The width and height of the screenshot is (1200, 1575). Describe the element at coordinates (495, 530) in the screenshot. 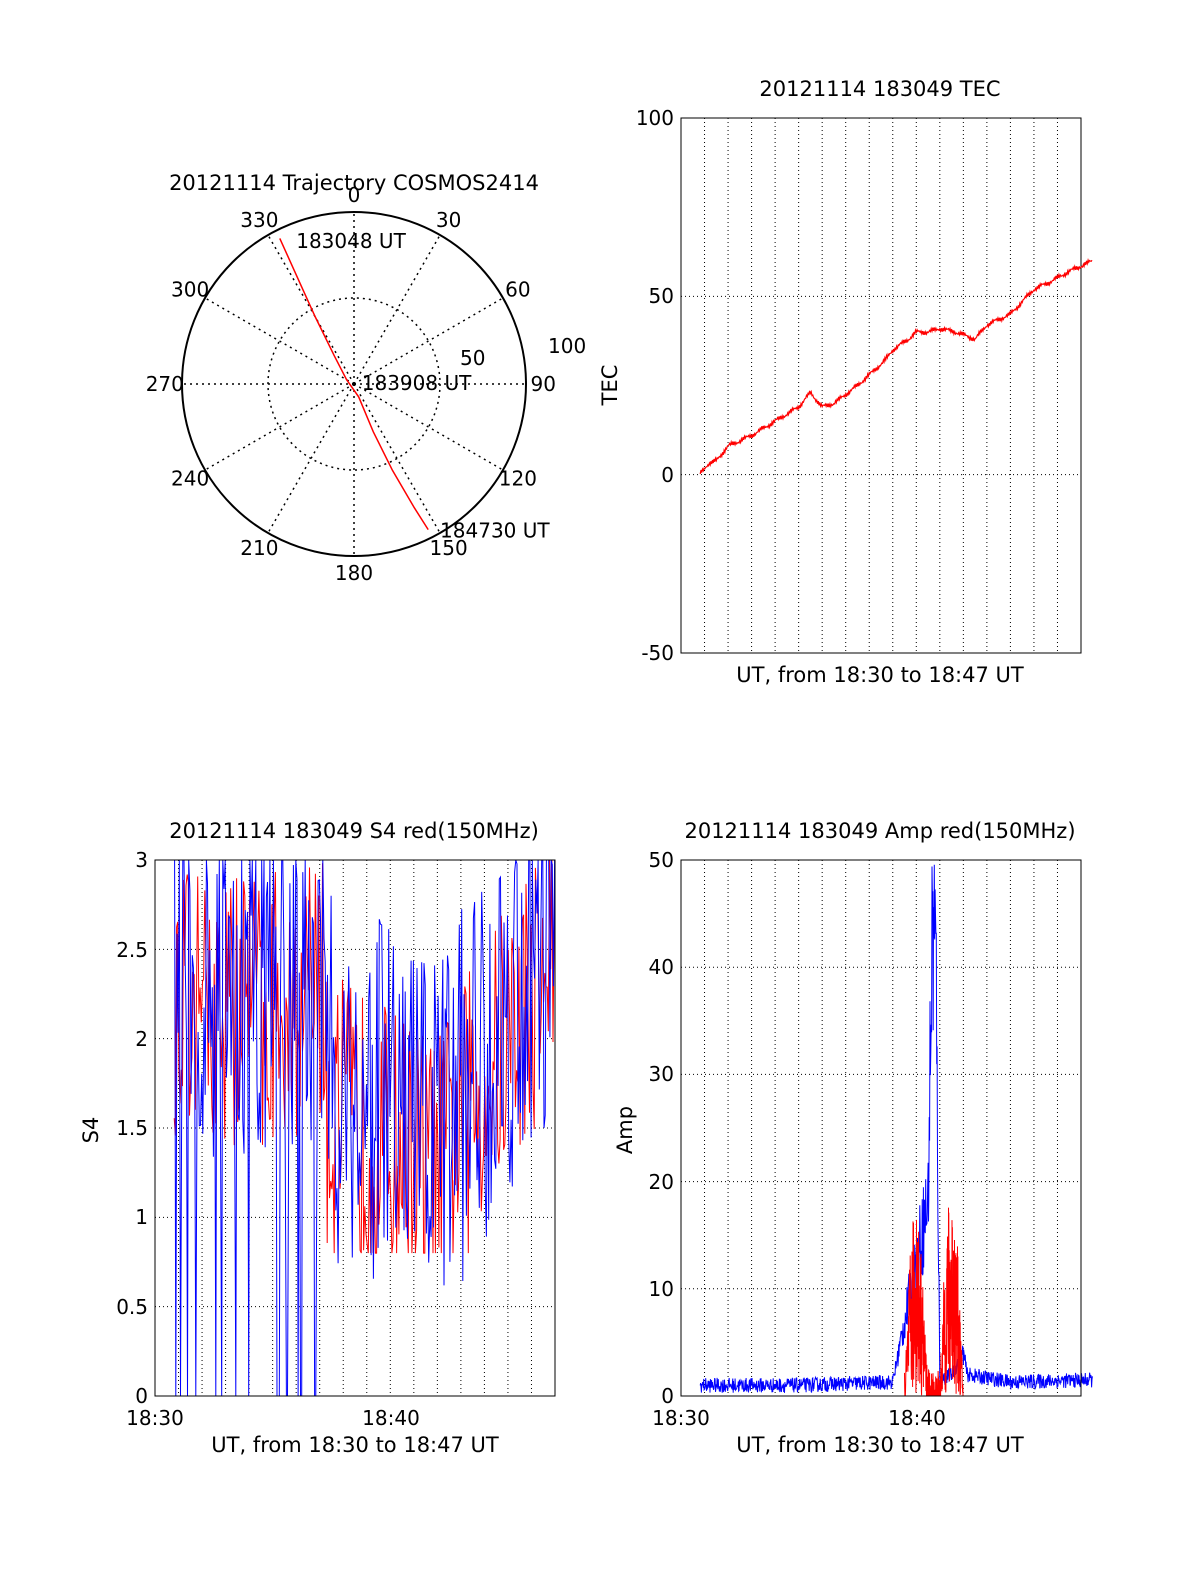

I see `trajectory-end-label: 184730 UT` at that location.